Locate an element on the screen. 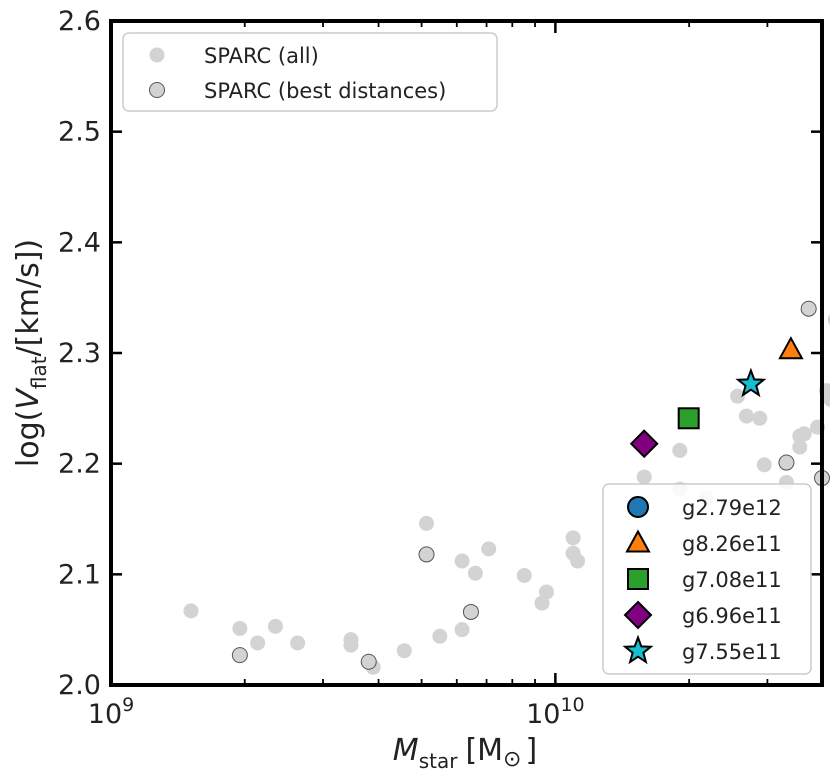  y-axis-title-sub: flat is located at coordinates (39, 372).